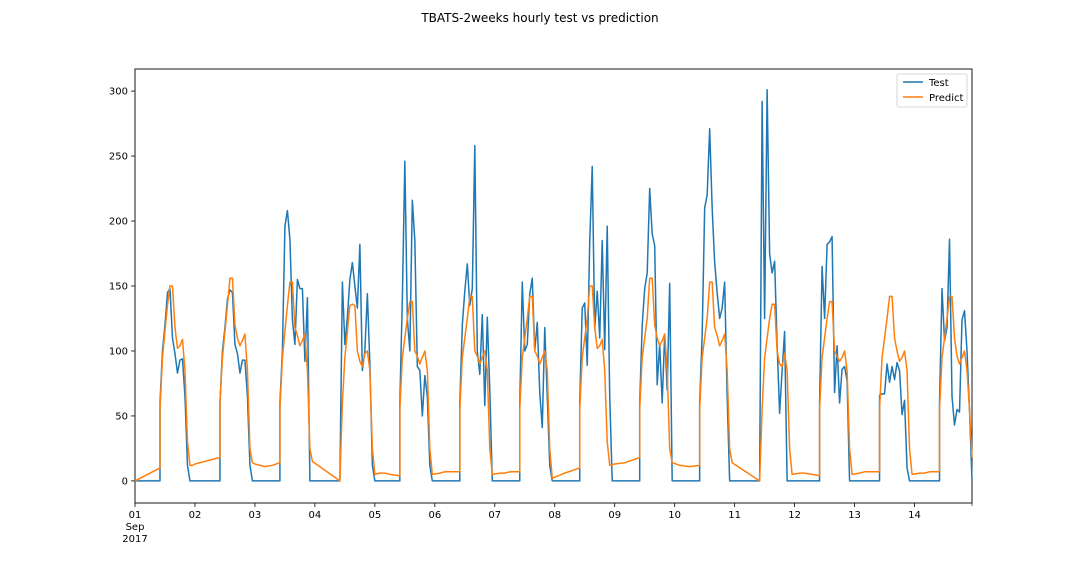 This screenshot has width=1080, height=576. Describe the element at coordinates (134, 539) in the screenshot. I see `x-tick-sublabel-year: 2017` at that location.